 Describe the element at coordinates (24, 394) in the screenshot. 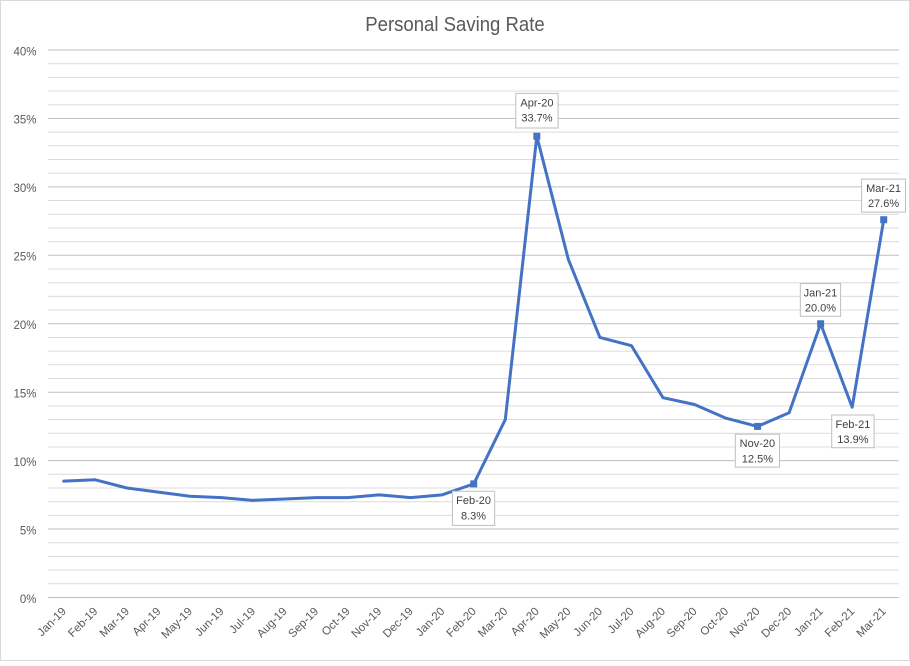

I see `svg-text: 15%` at that location.